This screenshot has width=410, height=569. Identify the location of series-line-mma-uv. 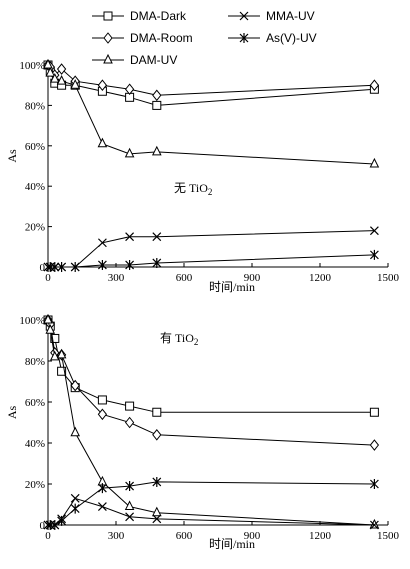
(211, 511).